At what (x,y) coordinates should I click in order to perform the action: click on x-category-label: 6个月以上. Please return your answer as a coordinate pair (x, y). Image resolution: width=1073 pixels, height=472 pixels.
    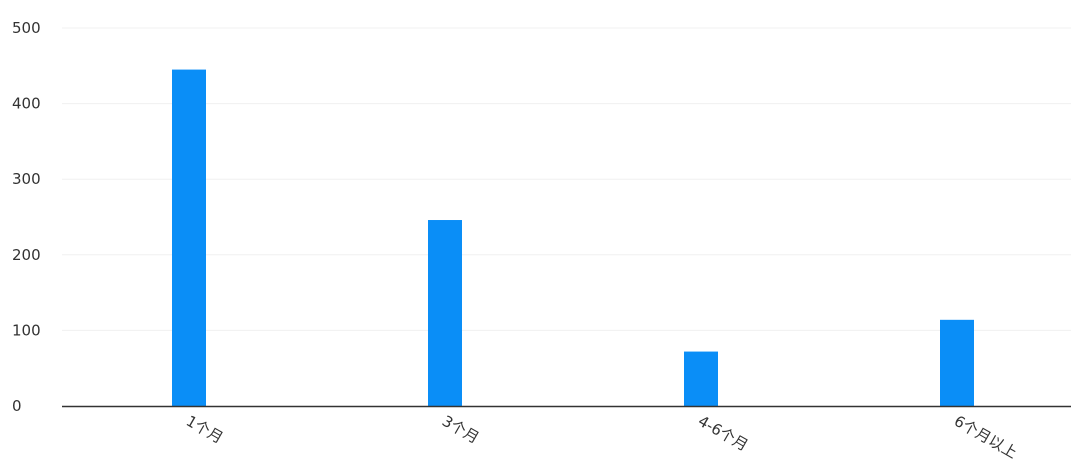
    Looking at the image, I should click on (985, 437).